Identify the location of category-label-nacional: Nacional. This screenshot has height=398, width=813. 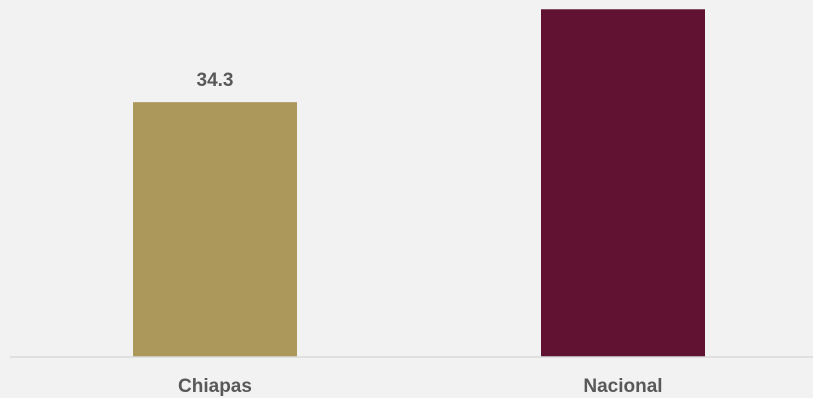
(622, 386).